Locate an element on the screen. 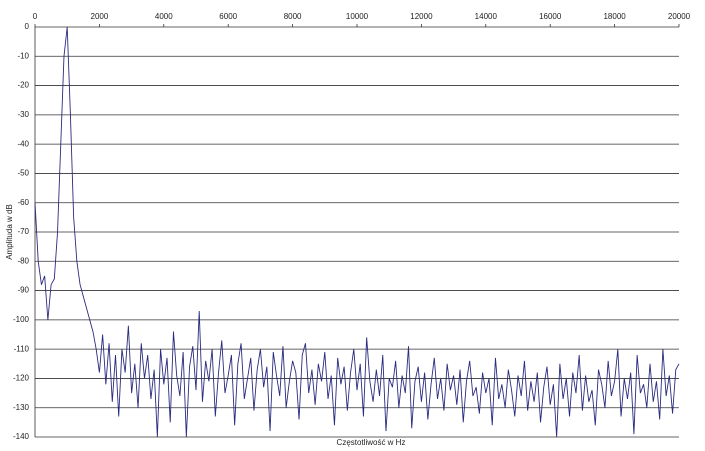 The width and height of the screenshot is (705, 451). x-tick-label: 2000 is located at coordinates (100, 16).